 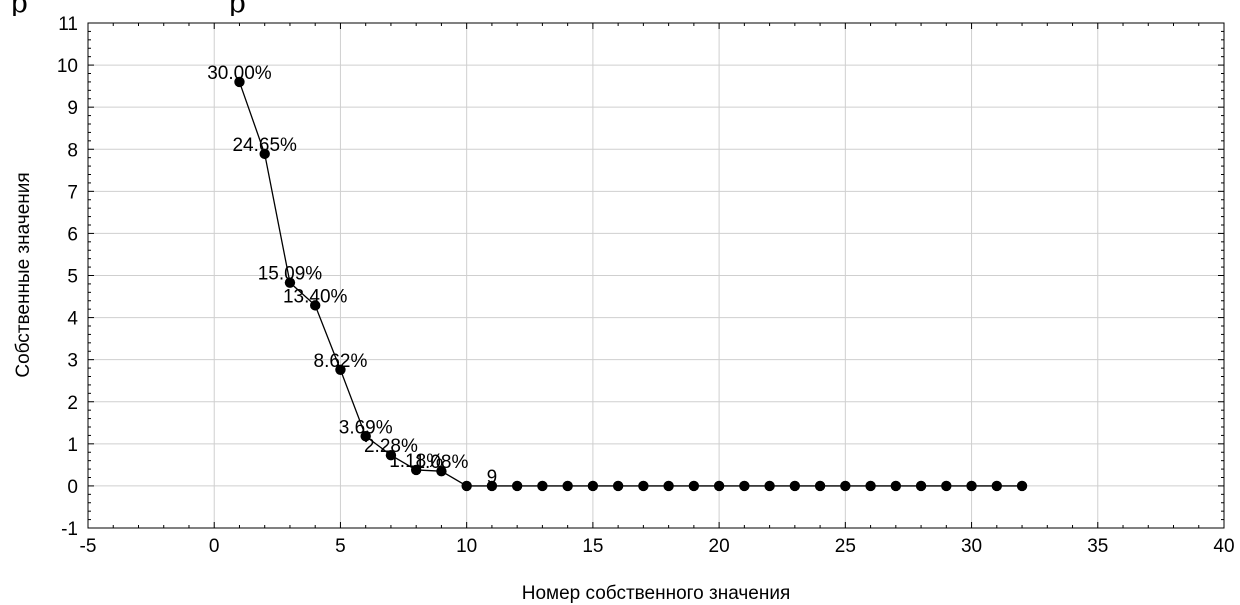 What do you see at coordinates (466, 546) in the screenshot?
I see `x-tick-label: 10` at bounding box center [466, 546].